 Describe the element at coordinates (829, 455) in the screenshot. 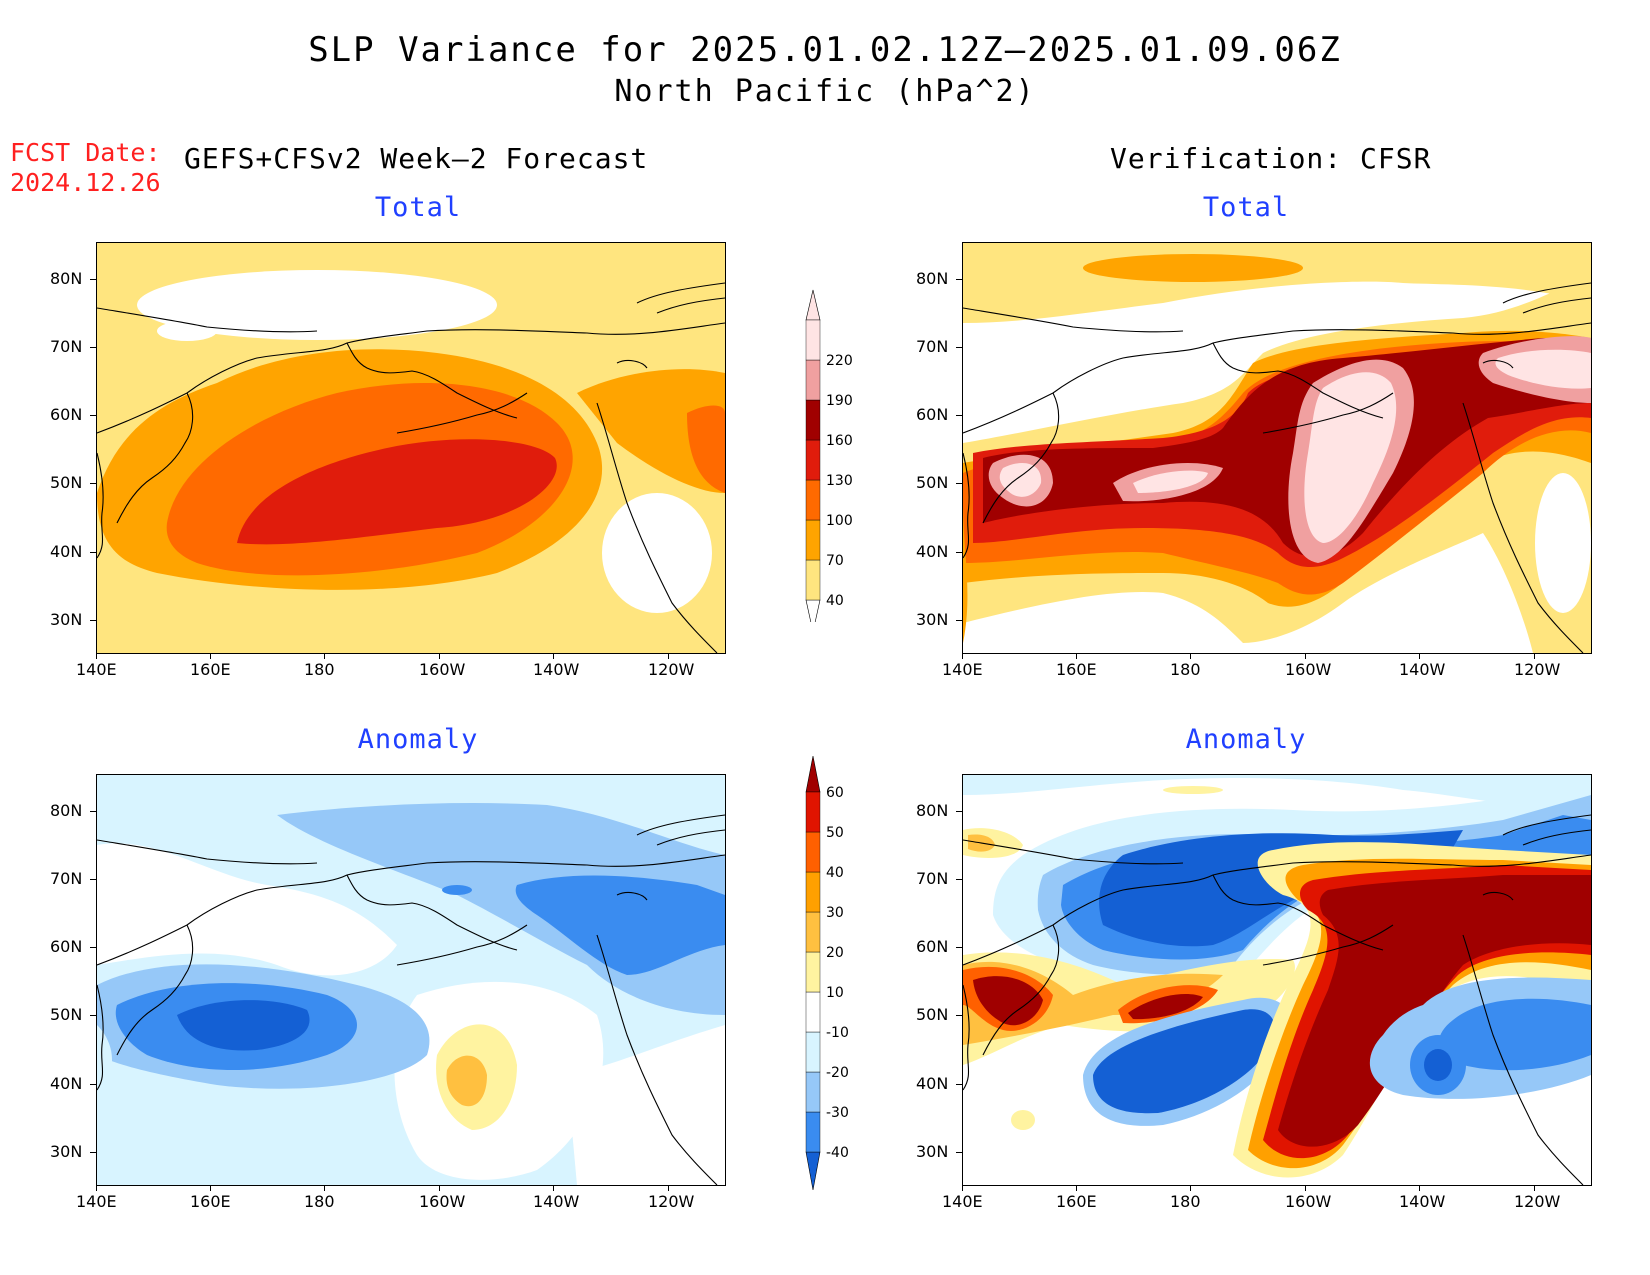

I see `total-colorbar: 40 70 100 130 160 190 220` at that location.